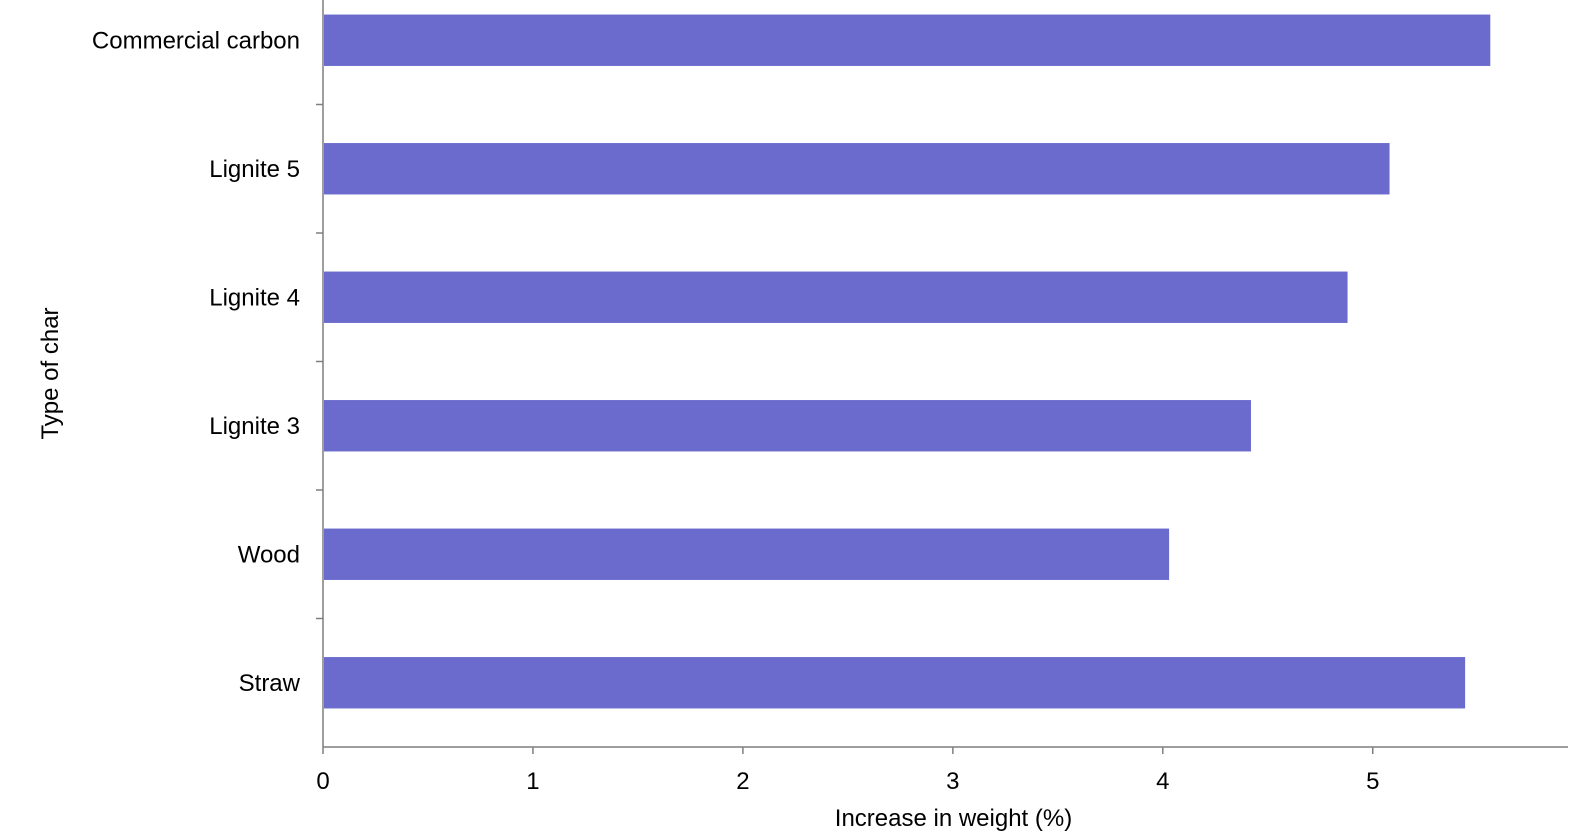 This screenshot has height=838, width=1578. What do you see at coordinates (742, 781) in the screenshot?
I see `x-tick-label: 2` at bounding box center [742, 781].